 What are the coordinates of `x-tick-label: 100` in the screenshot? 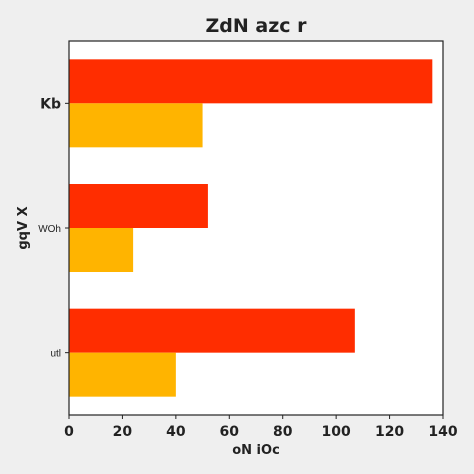 It's located at (336, 432).